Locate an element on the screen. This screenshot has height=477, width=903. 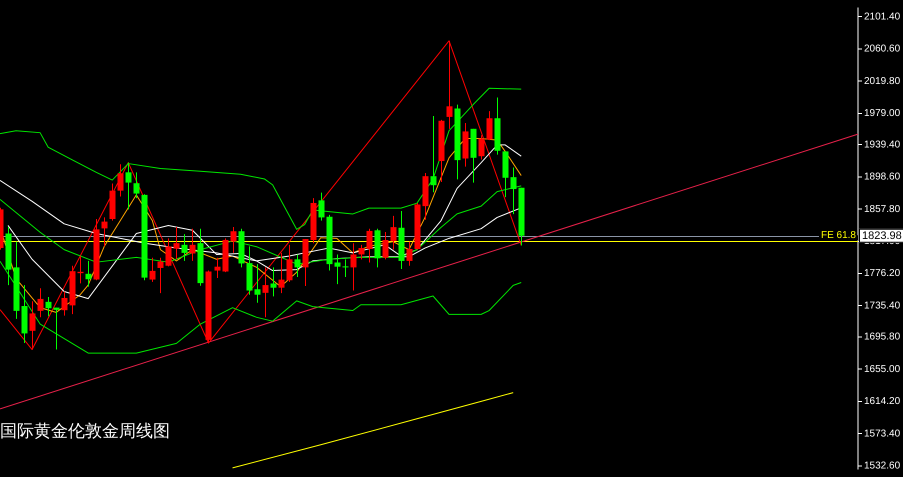
y-tick-label: 1573.40 is located at coordinates (882, 434).